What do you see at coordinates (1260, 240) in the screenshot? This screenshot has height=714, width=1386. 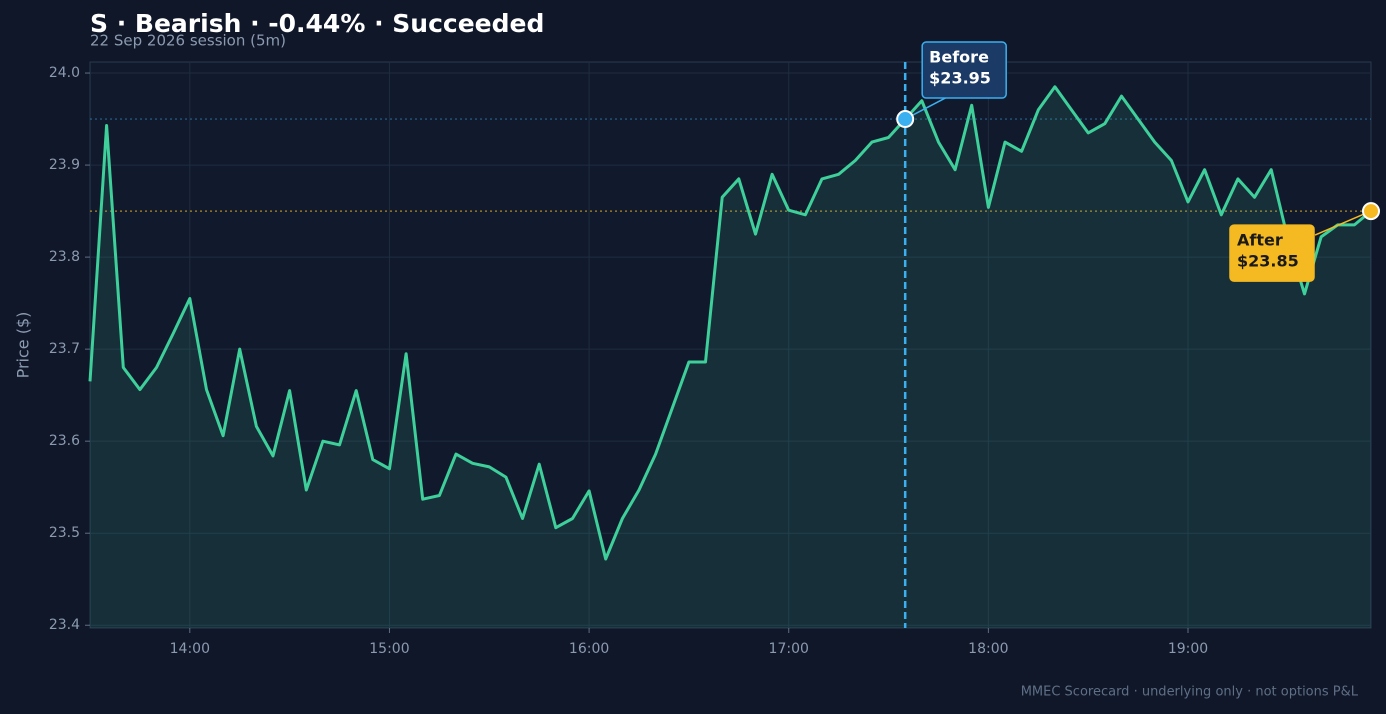 I see `annotation-label: After` at bounding box center [1260, 240].